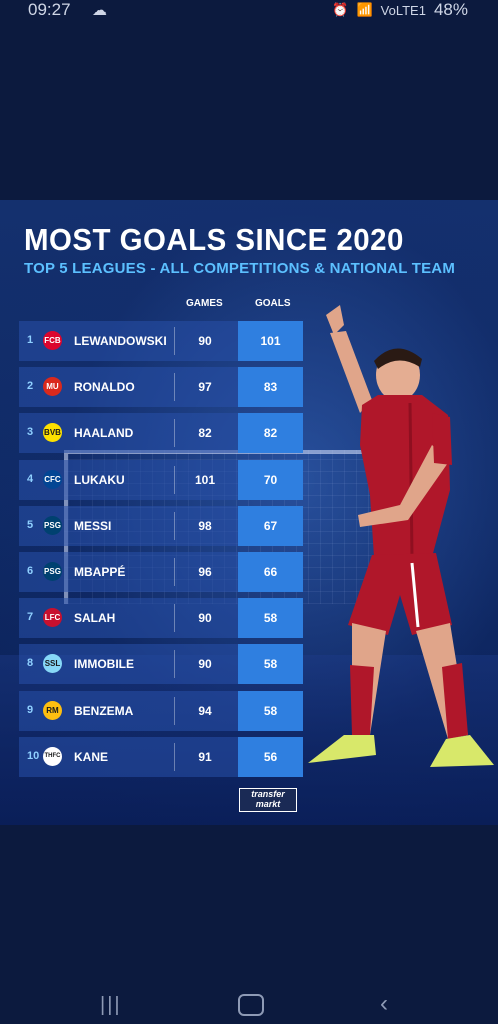 The height and width of the screenshot is (1024, 498). Describe the element at coordinates (205, 710) in the screenshot. I see `games-value: 94` at that location.